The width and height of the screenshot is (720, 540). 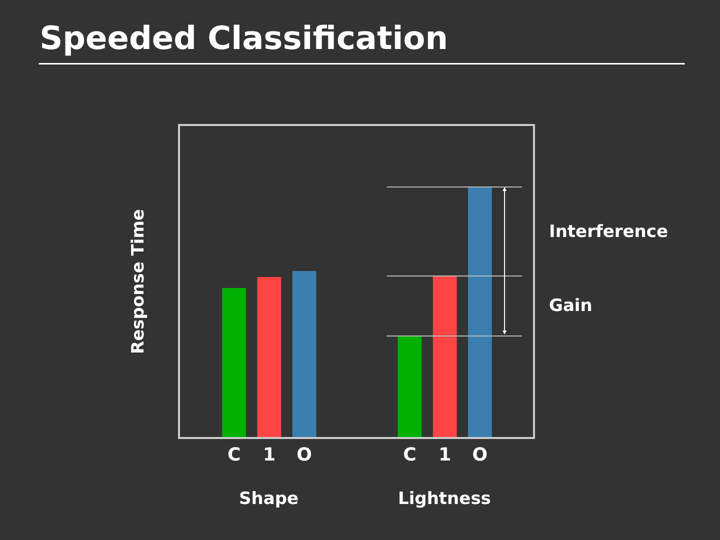 What do you see at coordinates (269, 499) in the screenshot?
I see `text: Shape` at bounding box center [269, 499].